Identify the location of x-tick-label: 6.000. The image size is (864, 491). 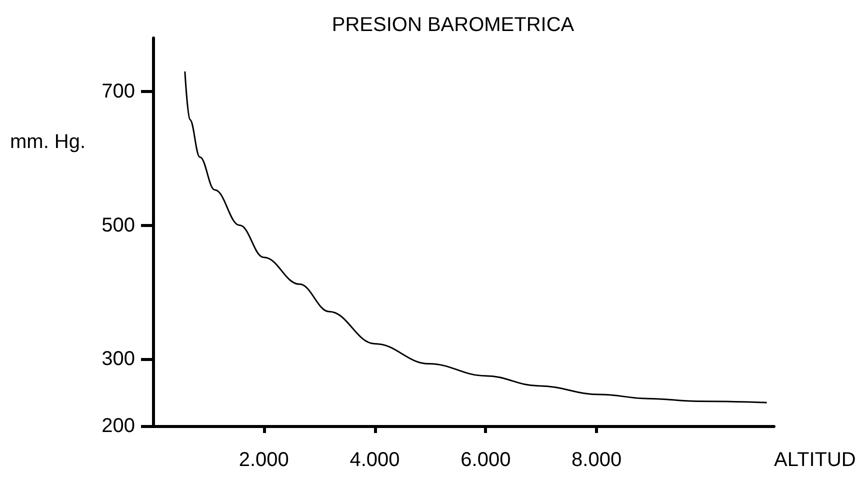
(485, 460).